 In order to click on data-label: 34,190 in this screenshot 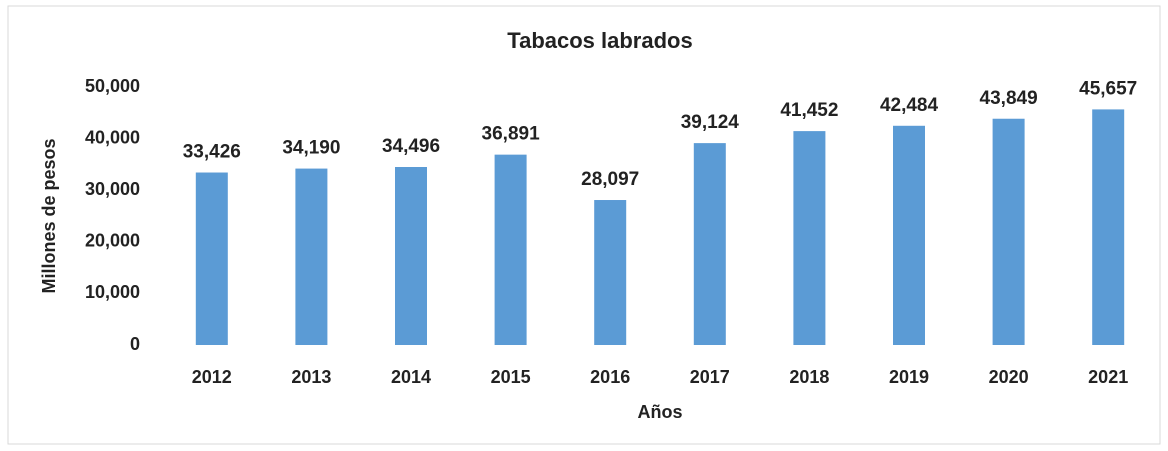, I will do `click(311, 148)`.